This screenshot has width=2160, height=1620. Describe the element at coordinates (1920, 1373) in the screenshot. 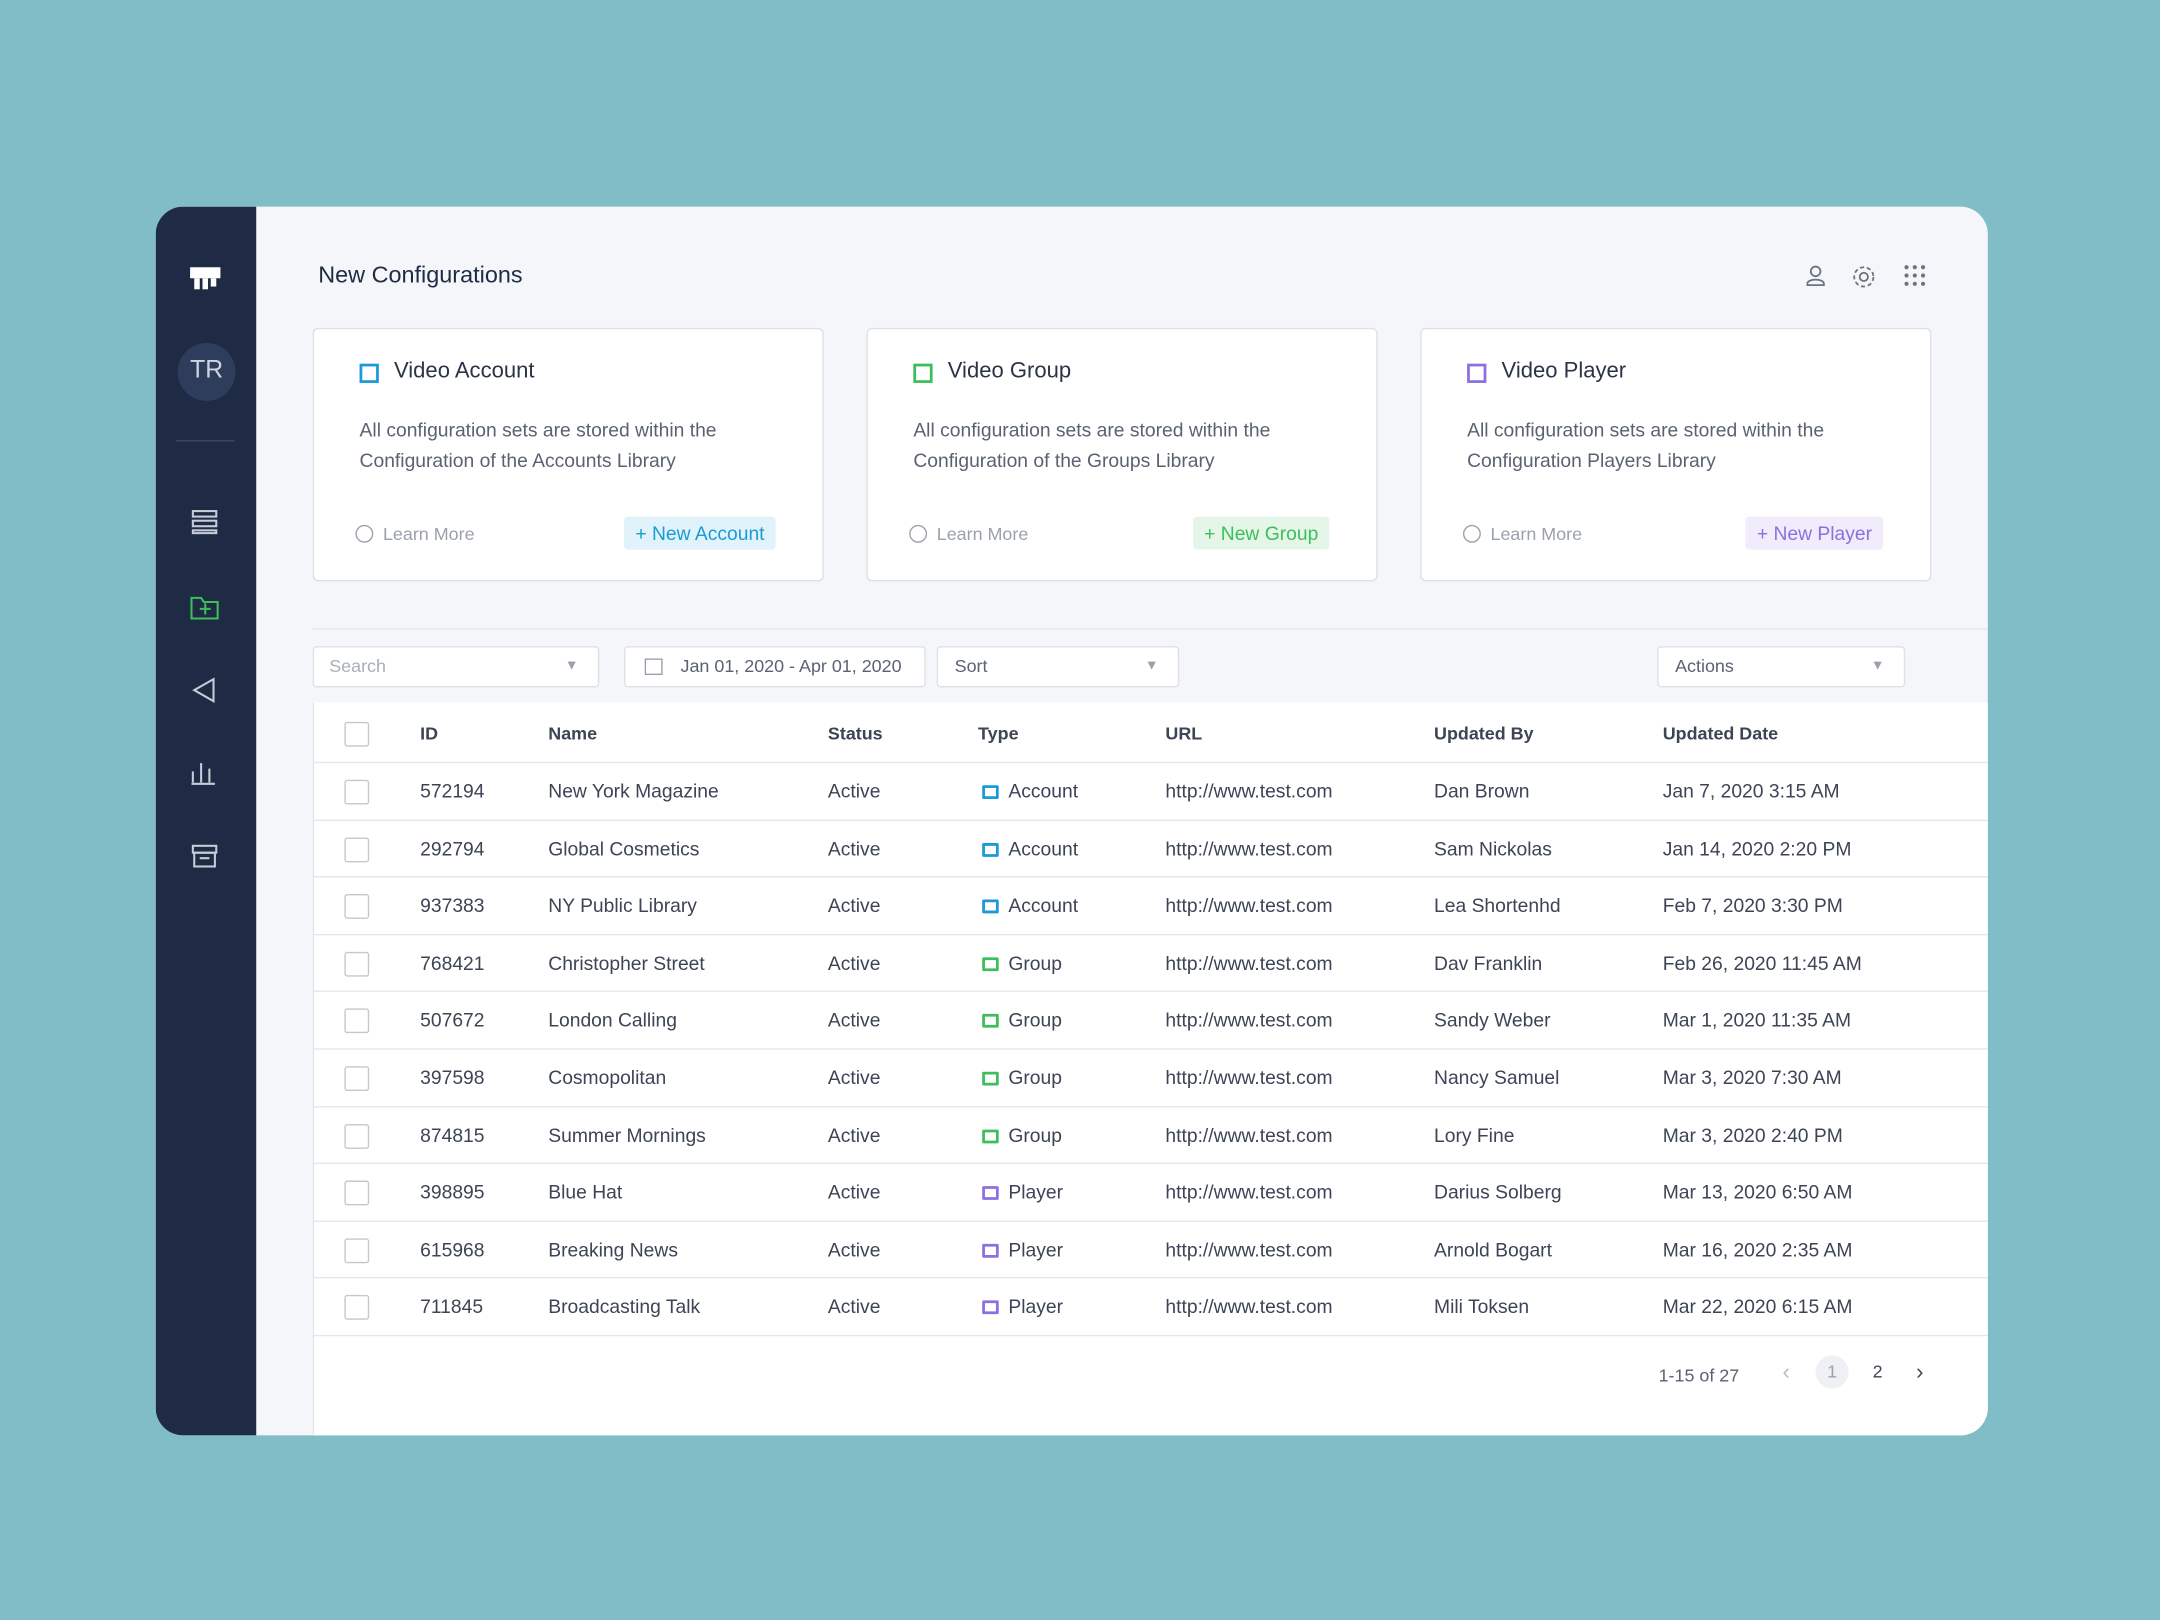

I see `next-page: ›` at that location.